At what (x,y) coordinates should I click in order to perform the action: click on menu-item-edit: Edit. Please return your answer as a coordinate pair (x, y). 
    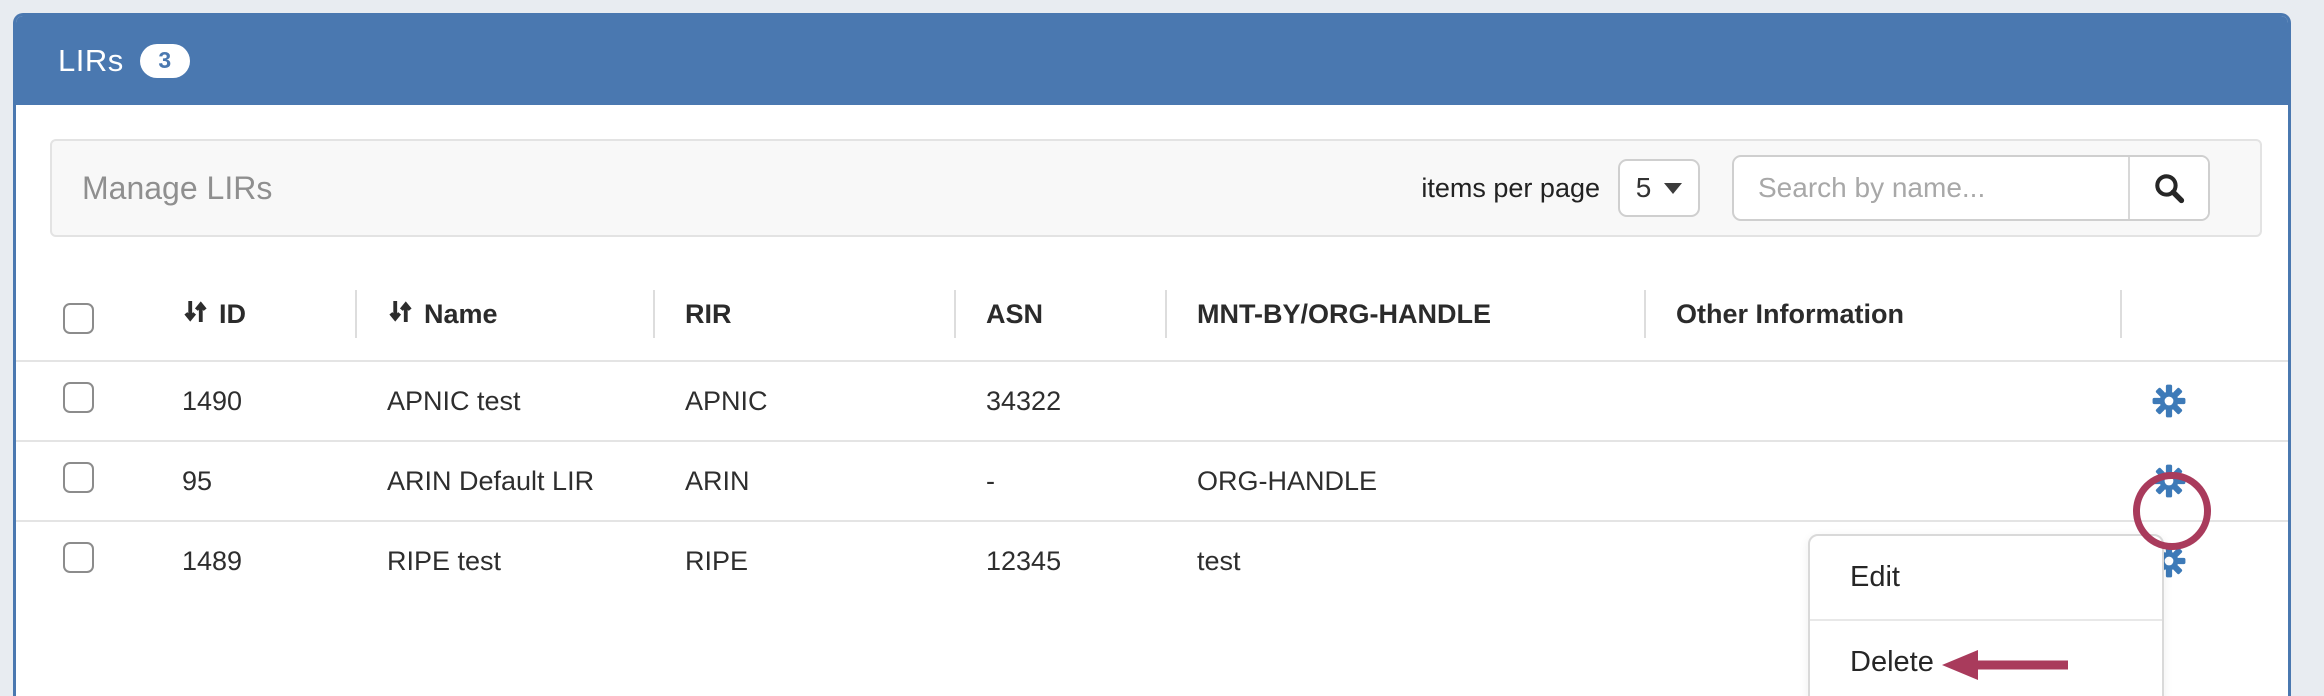
    Looking at the image, I should click on (1875, 577).